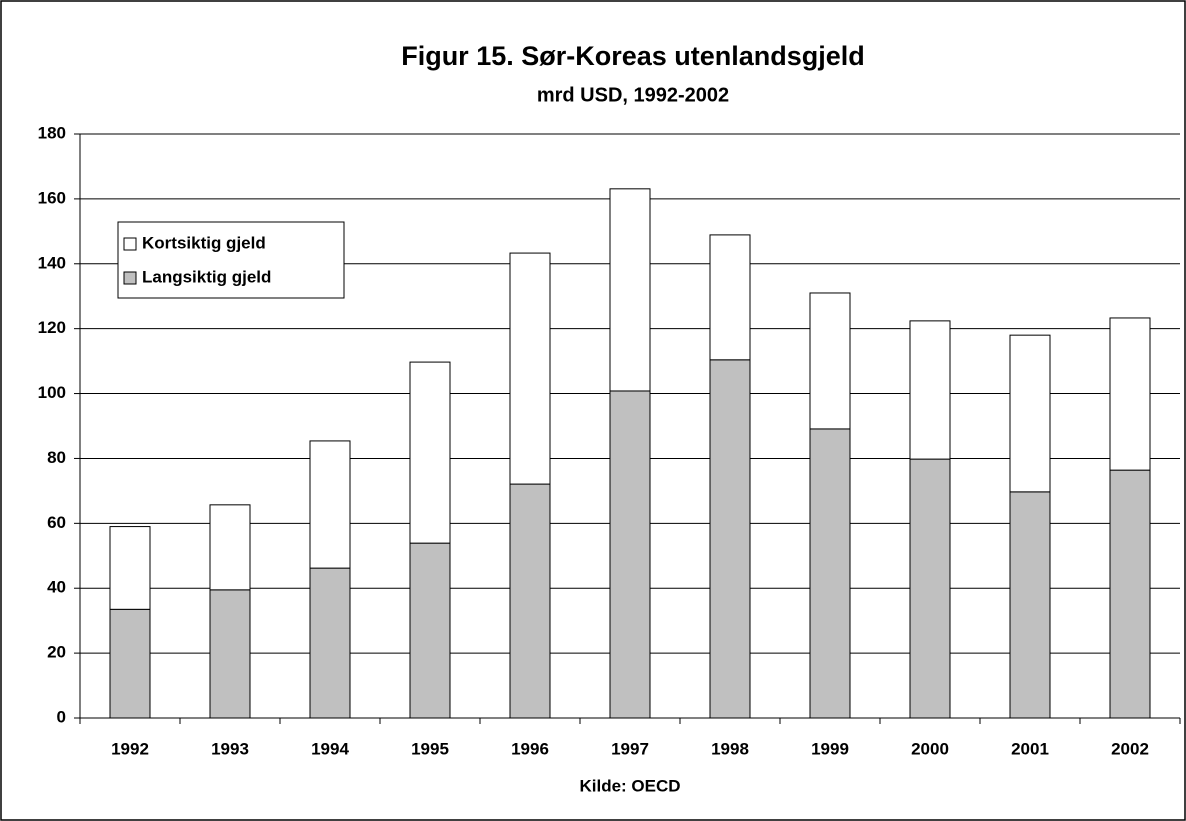 This screenshot has width=1186, height=821. Describe the element at coordinates (633, 56) in the screenshot. I see `chart-title: Figur 15. Sør-Koreas utenlandsgjeld` at that location.